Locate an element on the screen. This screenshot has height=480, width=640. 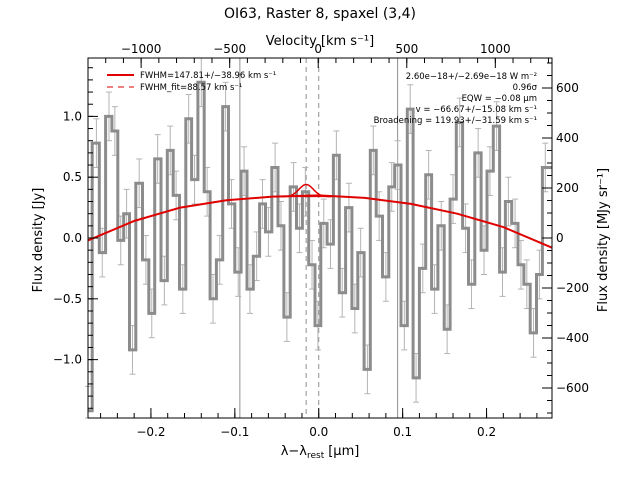
top-tick-label: −1000 is located at coordinates (141, 49).